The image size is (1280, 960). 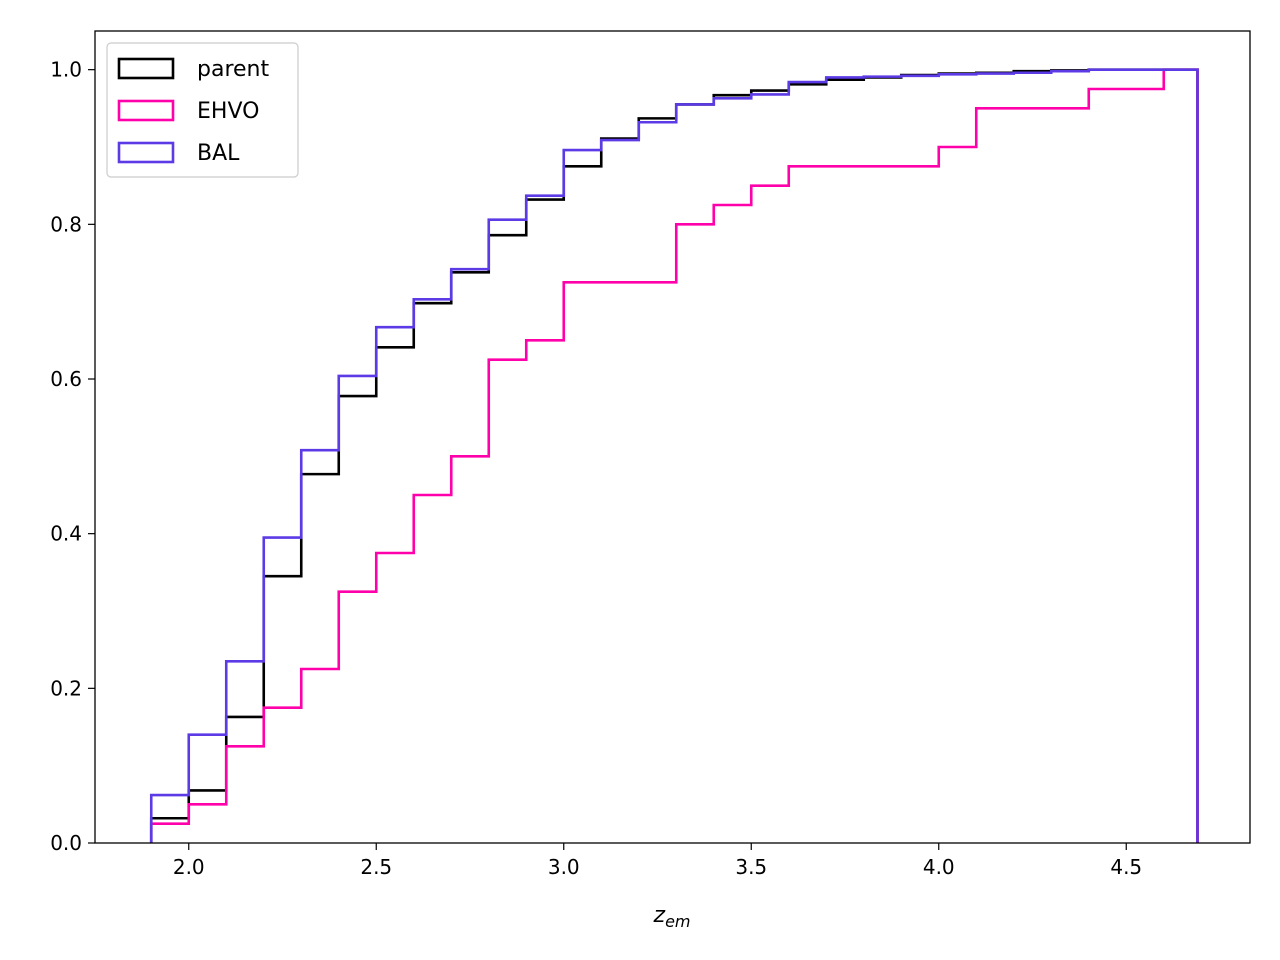 I want to click on legend-label-ehvo: EHVO, so click(x=228, y=111).